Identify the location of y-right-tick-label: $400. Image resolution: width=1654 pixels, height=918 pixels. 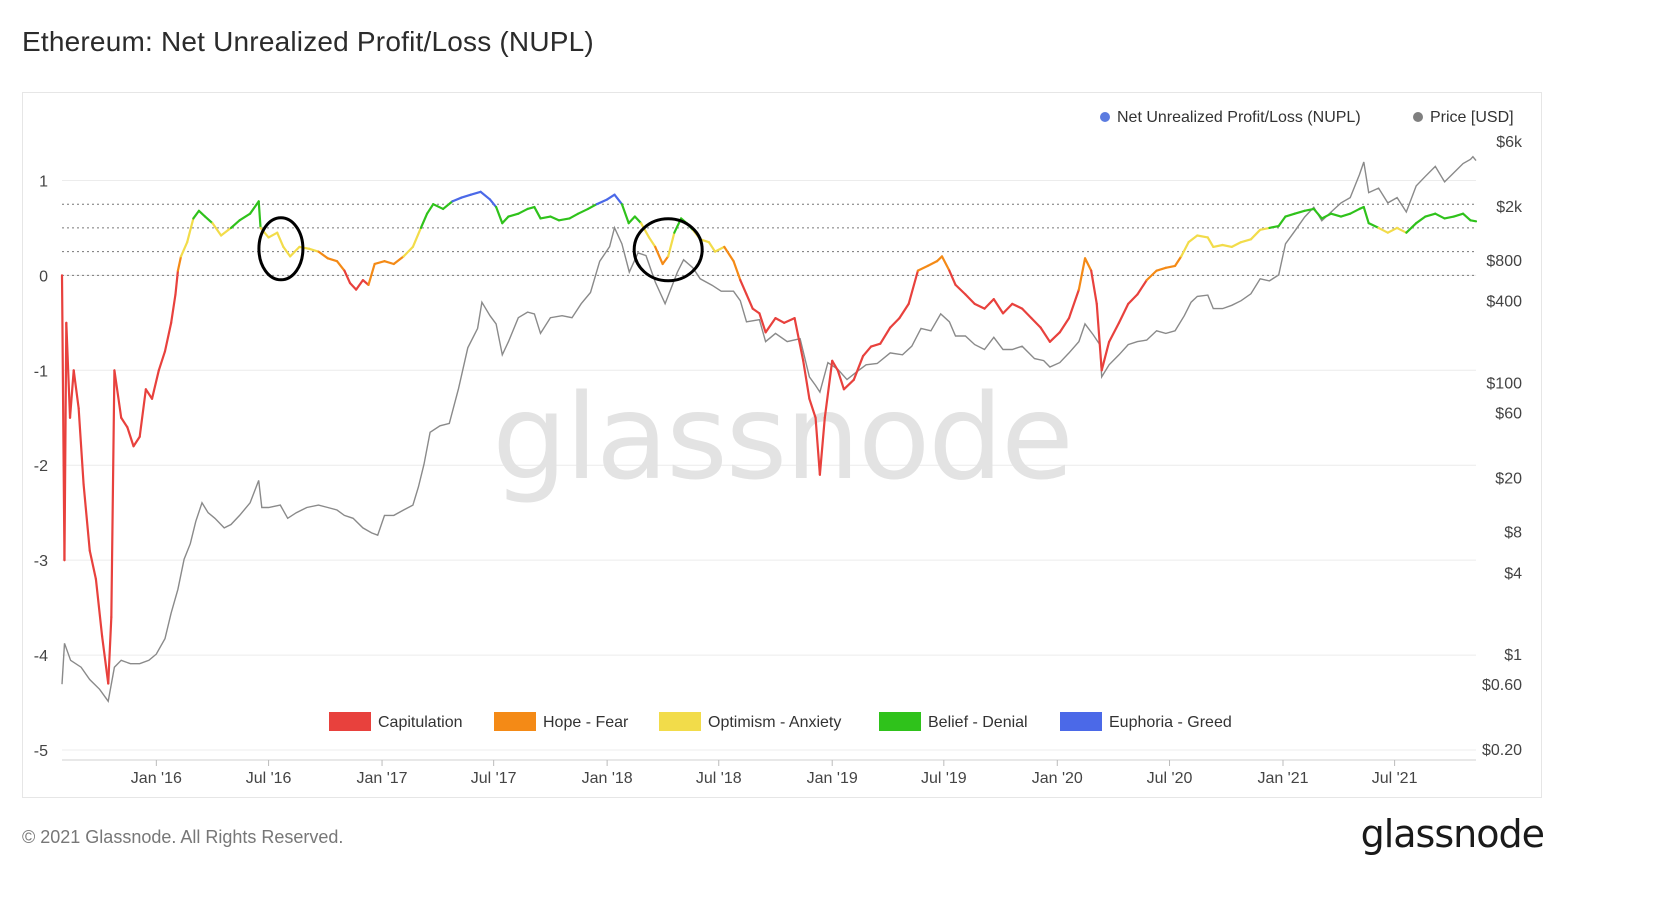
(1504, 302).